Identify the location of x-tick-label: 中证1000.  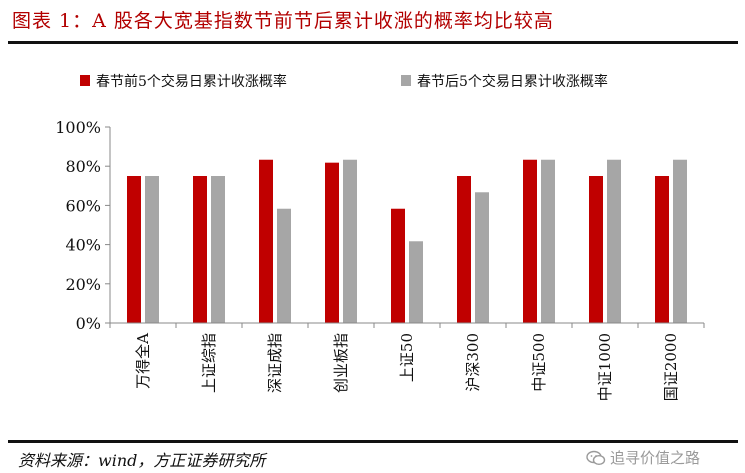
(605, 367).